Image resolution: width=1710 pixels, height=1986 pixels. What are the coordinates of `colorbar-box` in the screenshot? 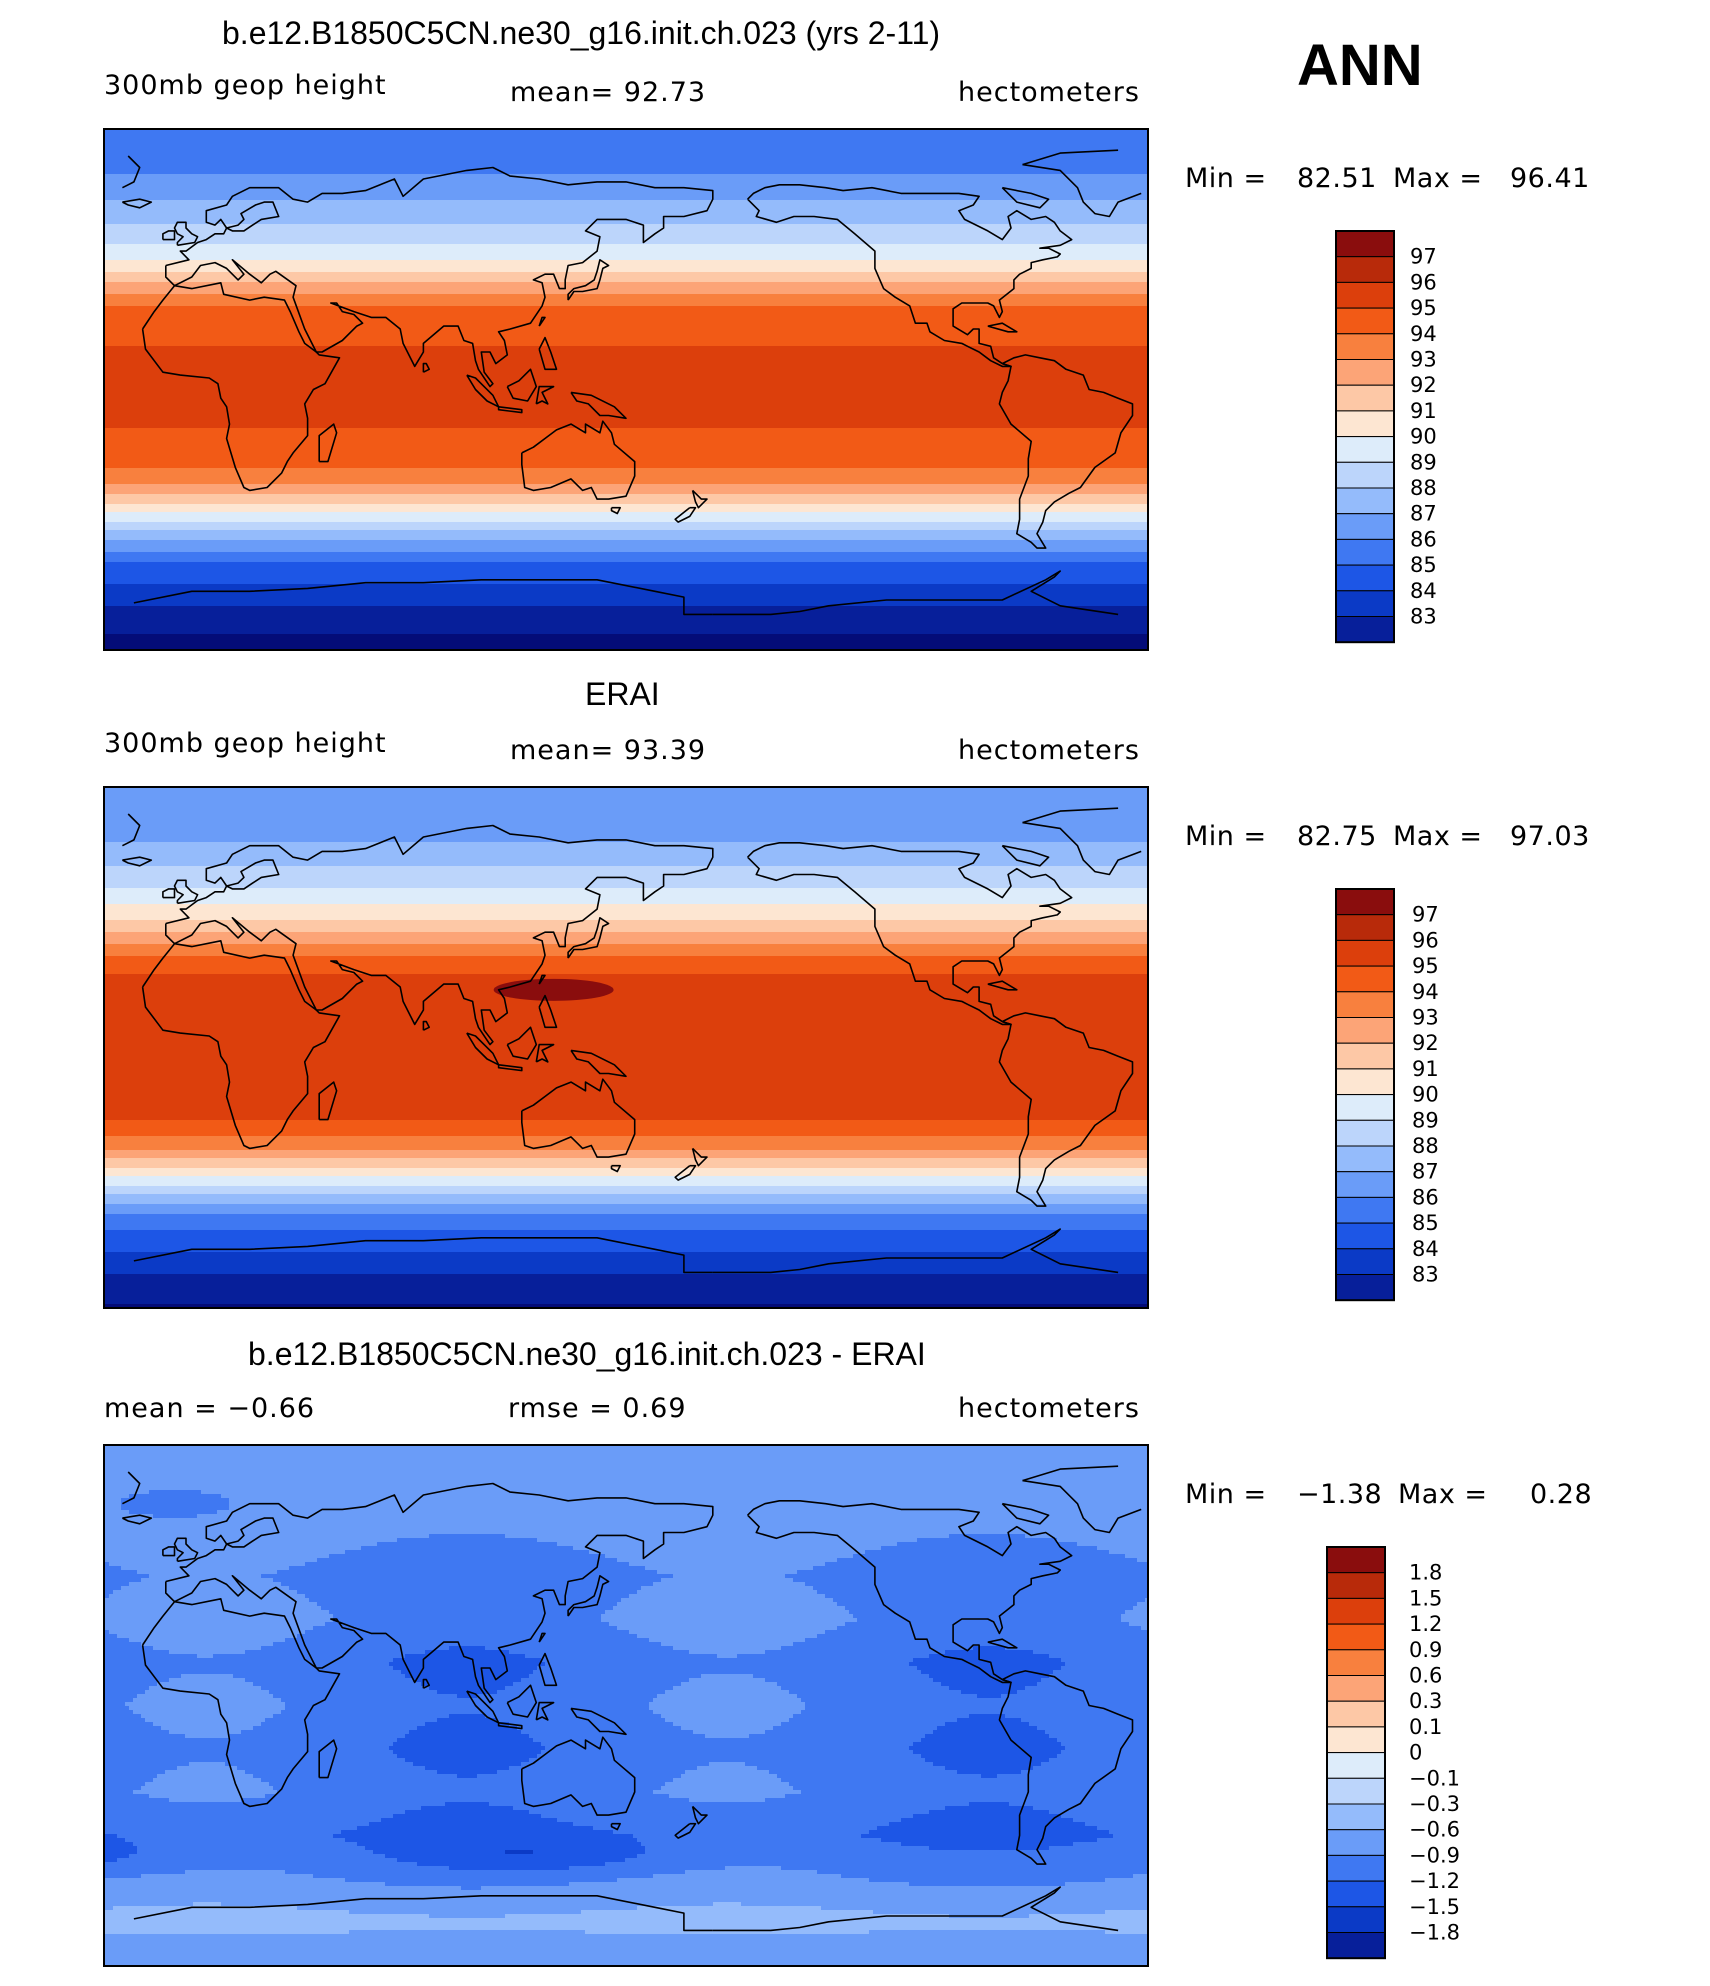 It's located at (1365, 552).